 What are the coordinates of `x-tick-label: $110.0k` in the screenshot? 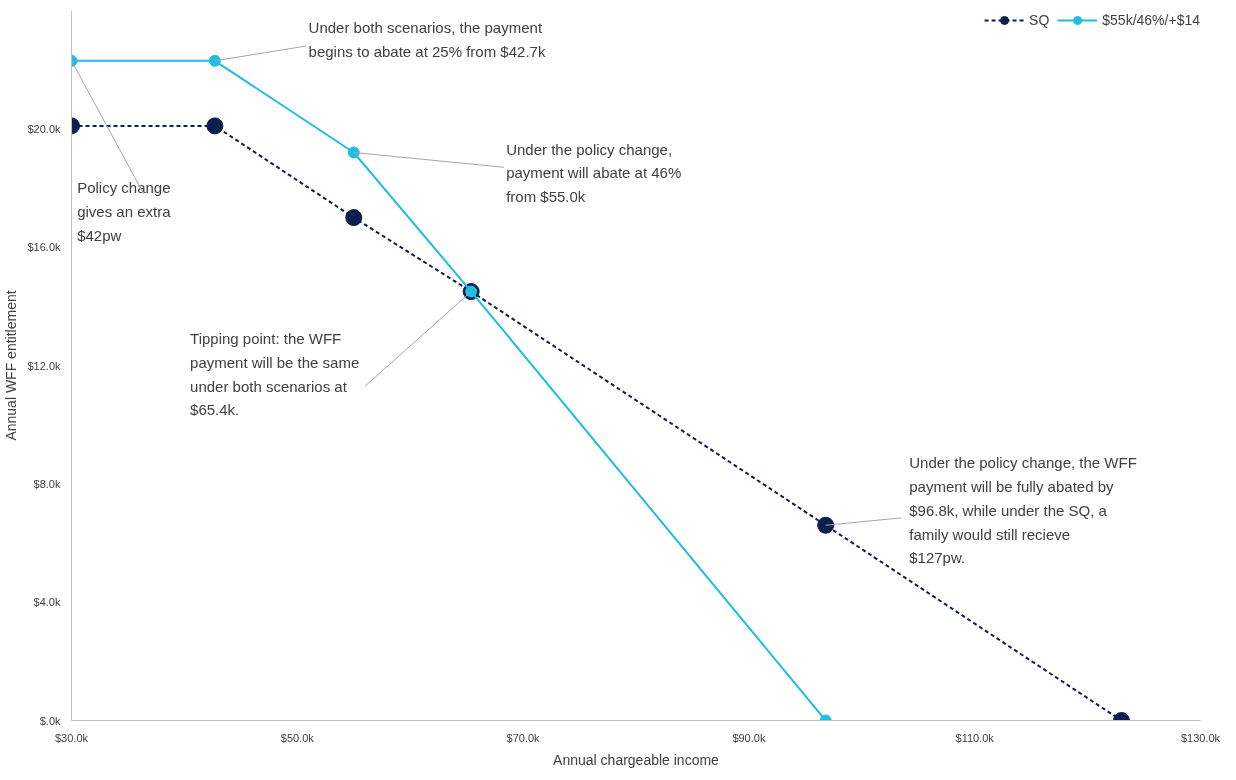 It's located at (975, 737).